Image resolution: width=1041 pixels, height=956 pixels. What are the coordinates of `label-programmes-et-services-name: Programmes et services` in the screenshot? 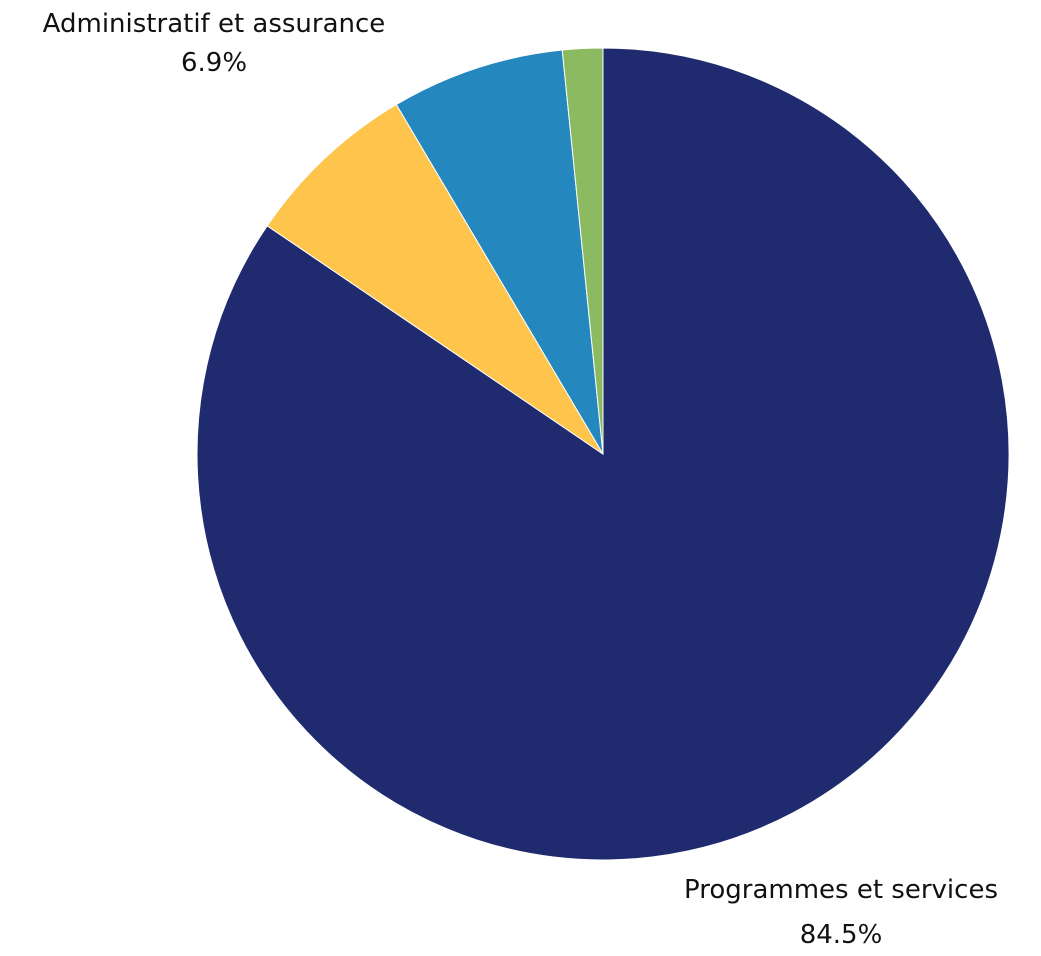 It's located at (841, 890).